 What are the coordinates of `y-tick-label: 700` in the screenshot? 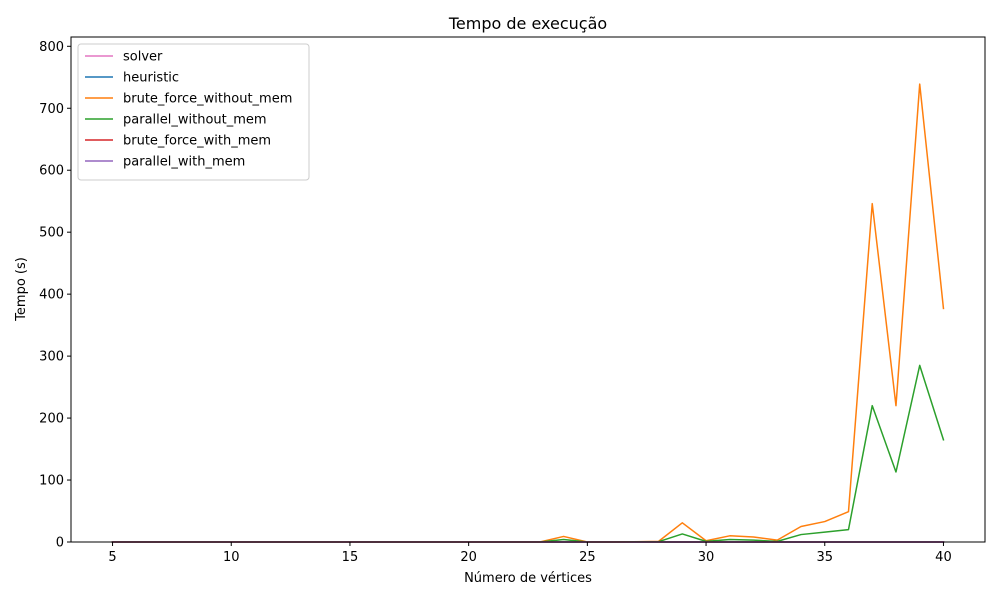 It's located at (51, 109).